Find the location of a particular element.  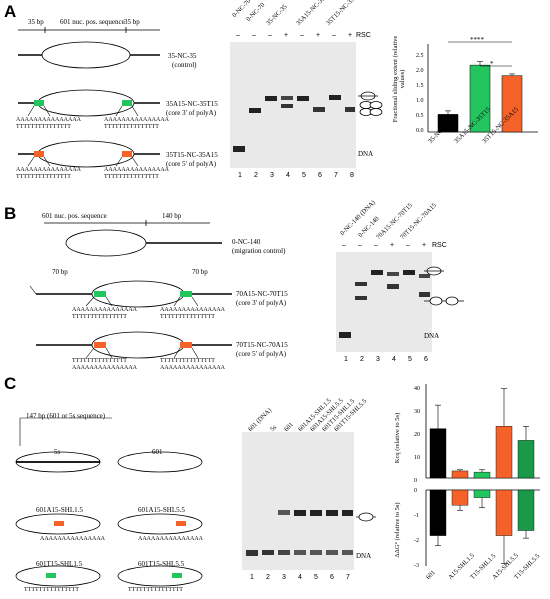

b-lane-number-5: 5 is located at coordinates (410, 359).